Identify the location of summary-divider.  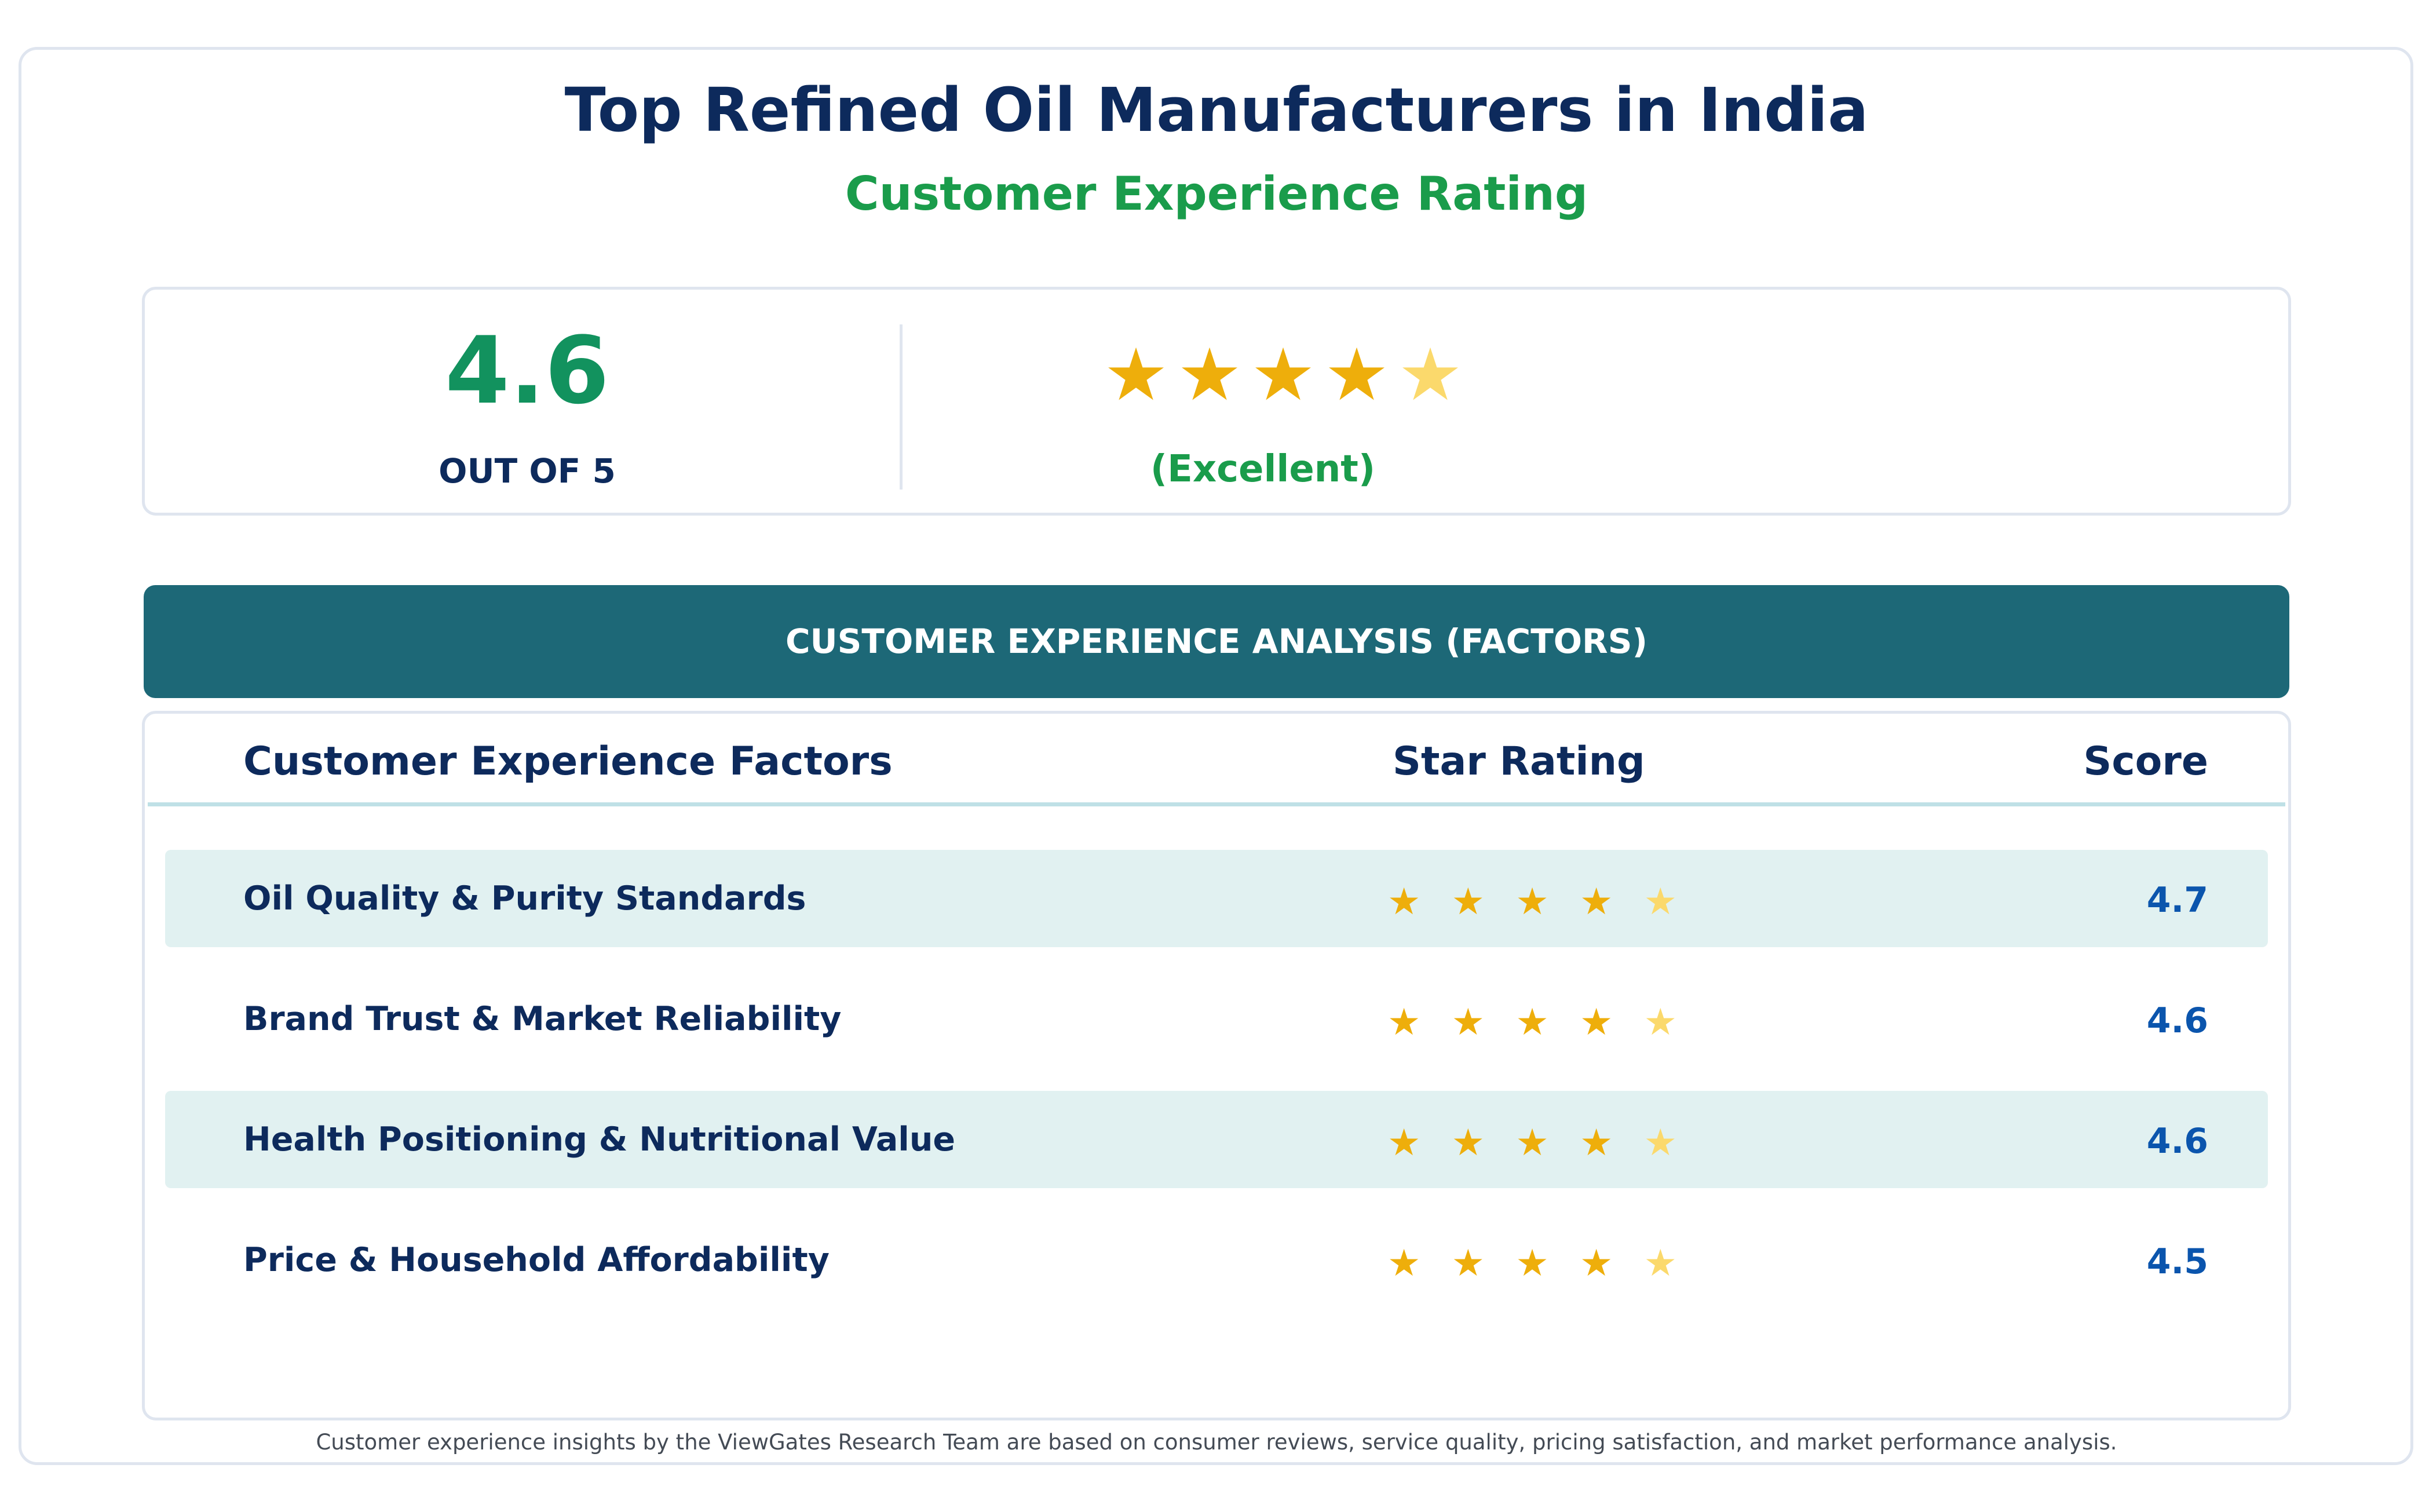
(901, 407).